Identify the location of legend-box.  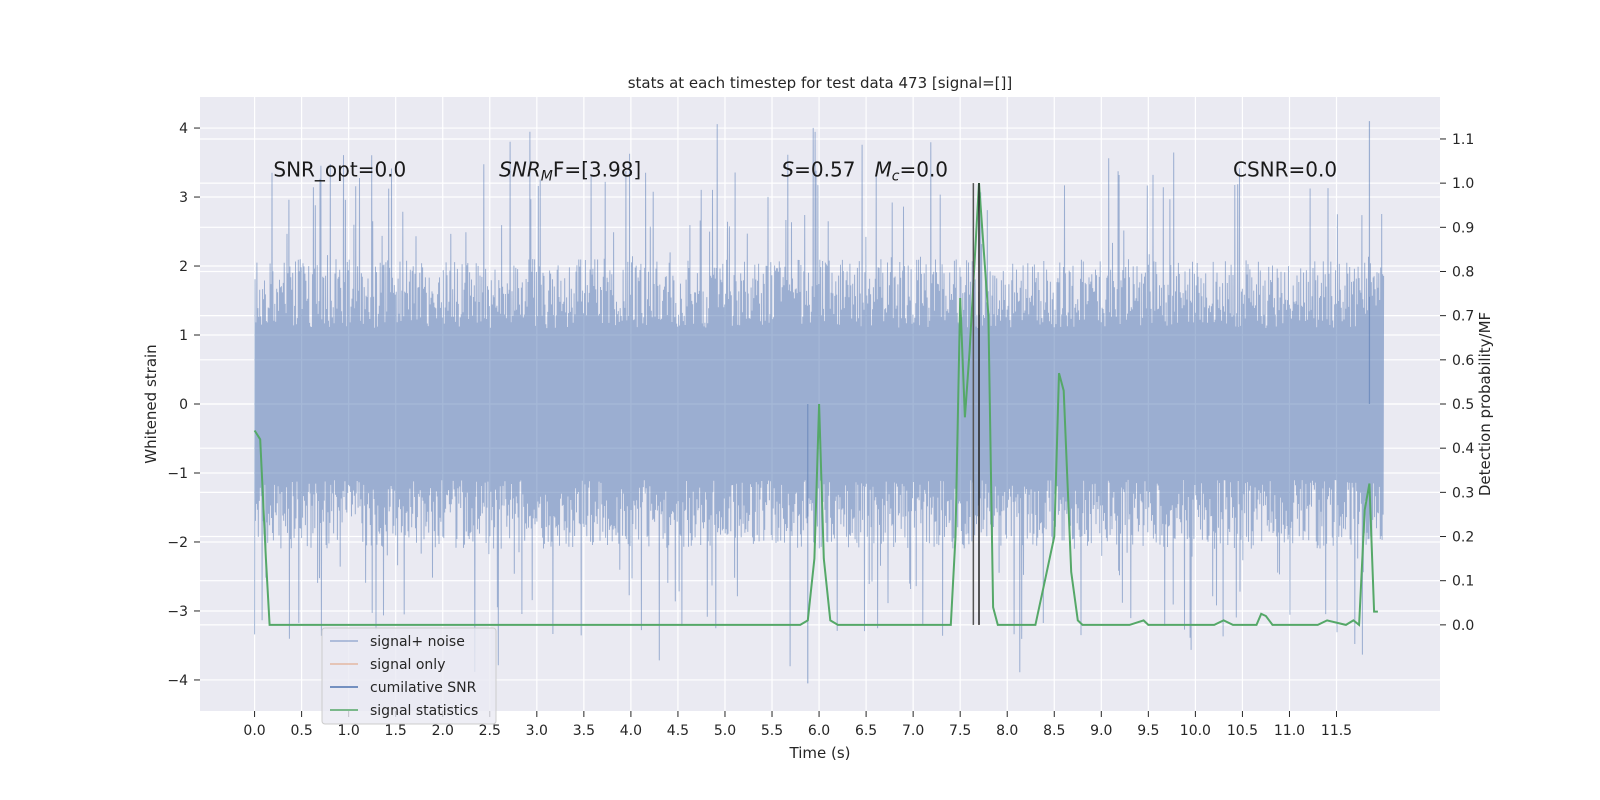
(409, 676).